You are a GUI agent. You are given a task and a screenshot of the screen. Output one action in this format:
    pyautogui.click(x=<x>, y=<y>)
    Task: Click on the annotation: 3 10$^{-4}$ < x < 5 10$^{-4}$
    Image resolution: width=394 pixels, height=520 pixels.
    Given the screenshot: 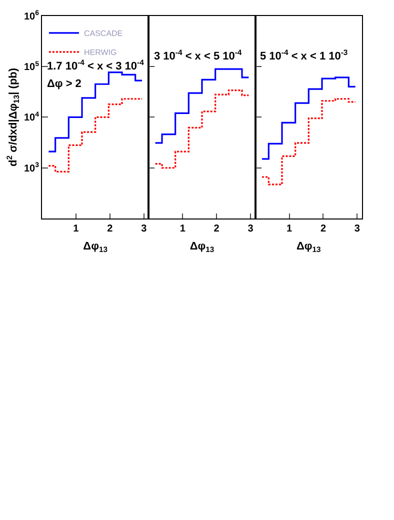 What is the action you would take?
    pyautogui.click(x=198, y=55)
    